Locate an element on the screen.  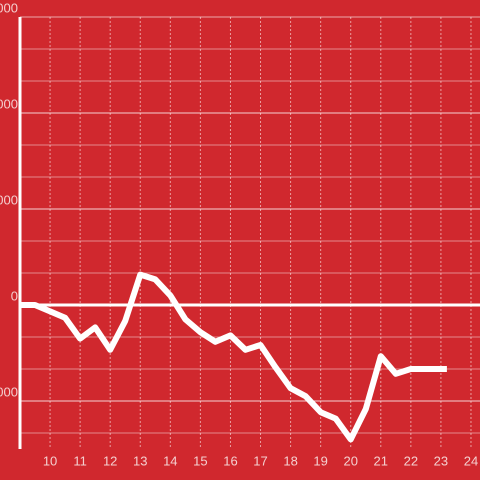
y-tick-label: 9,000 is located at coordinates (9, 7).